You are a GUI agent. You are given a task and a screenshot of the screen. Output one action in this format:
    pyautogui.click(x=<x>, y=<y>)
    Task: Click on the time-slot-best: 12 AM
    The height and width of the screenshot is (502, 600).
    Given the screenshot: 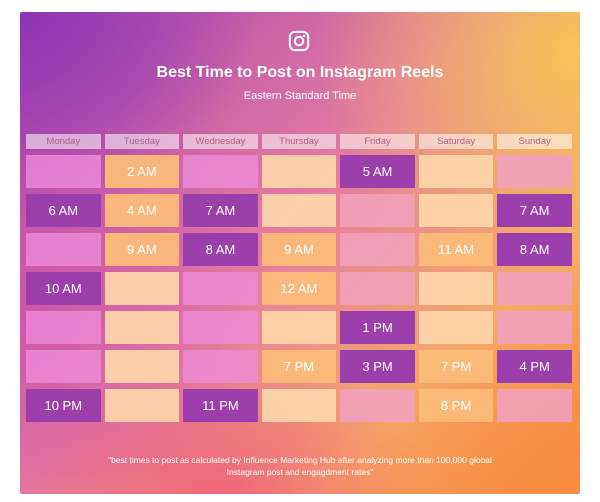 What is the action you would take?
    pyautogui.click(x=299, y=288)
    